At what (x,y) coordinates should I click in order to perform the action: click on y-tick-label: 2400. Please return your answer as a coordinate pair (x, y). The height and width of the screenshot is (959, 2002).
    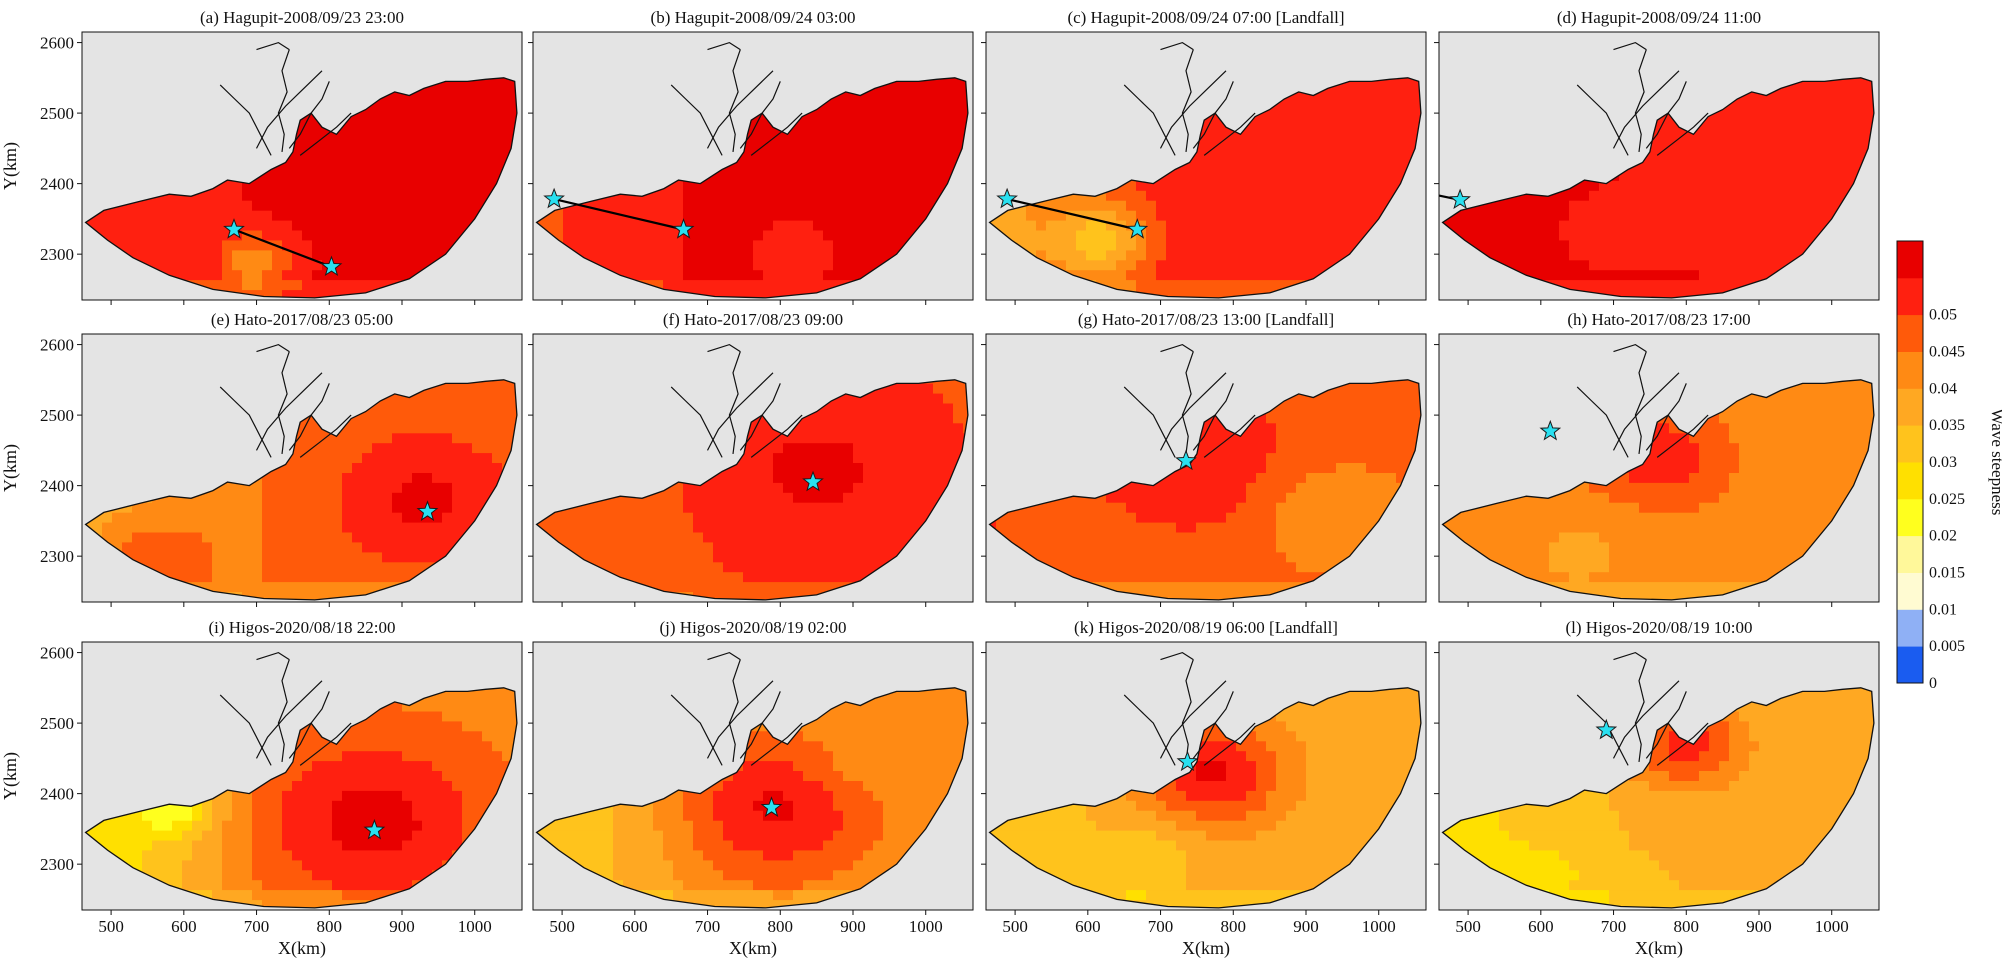
    Looking at the image, I should click on (57, 184).